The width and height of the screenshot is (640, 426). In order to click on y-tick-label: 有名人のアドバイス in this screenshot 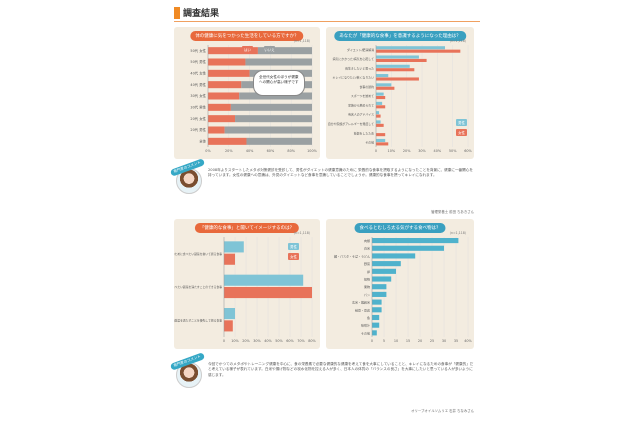, I will do `click(361, 114)`.